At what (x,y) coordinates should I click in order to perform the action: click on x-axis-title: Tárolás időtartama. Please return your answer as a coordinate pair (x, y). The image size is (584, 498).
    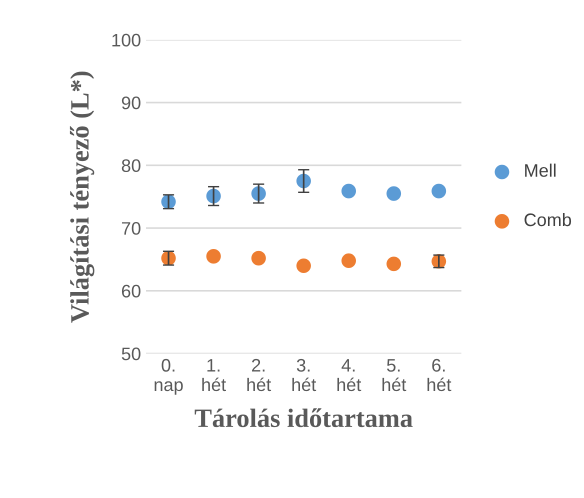
    Looking at the image, I should click on (303, 418).